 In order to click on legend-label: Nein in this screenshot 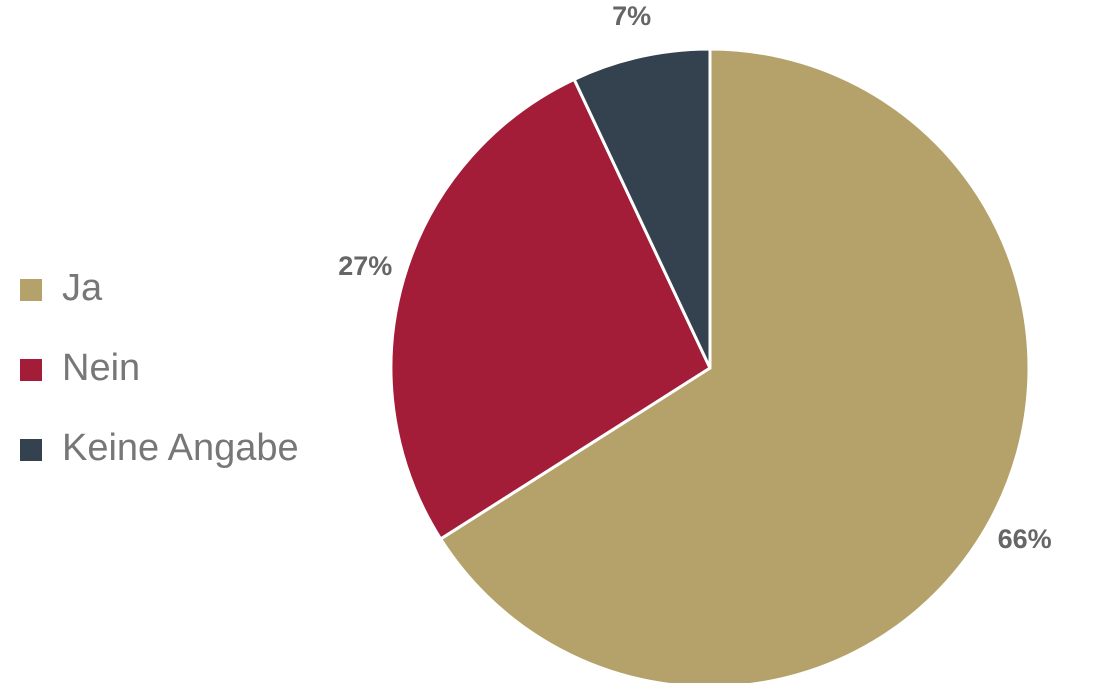, I will do `click(101, 368)`.